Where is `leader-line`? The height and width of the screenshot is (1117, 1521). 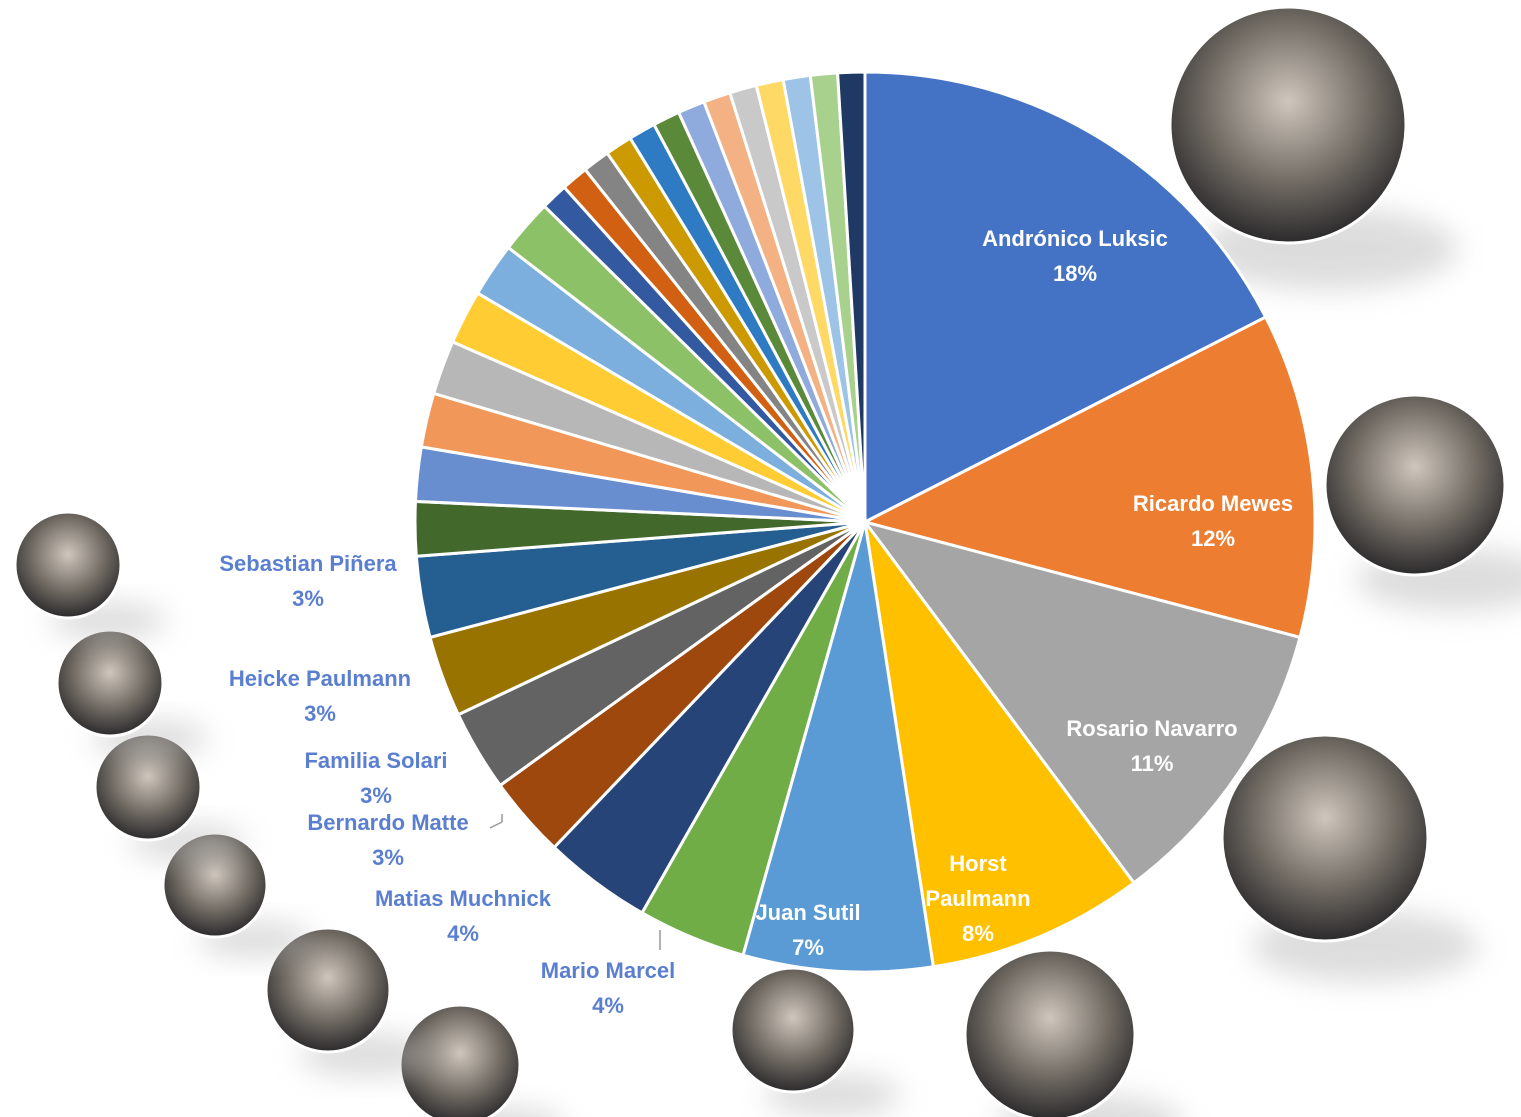 leader-line is located at coordinates (496, 825).